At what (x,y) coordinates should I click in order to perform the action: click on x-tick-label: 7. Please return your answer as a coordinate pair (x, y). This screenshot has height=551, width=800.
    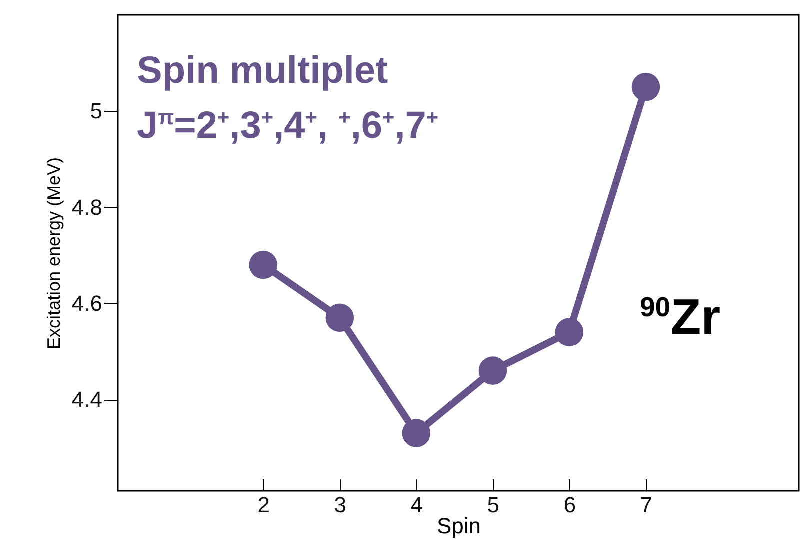
    Looking at the image, I should click on (646, 505).